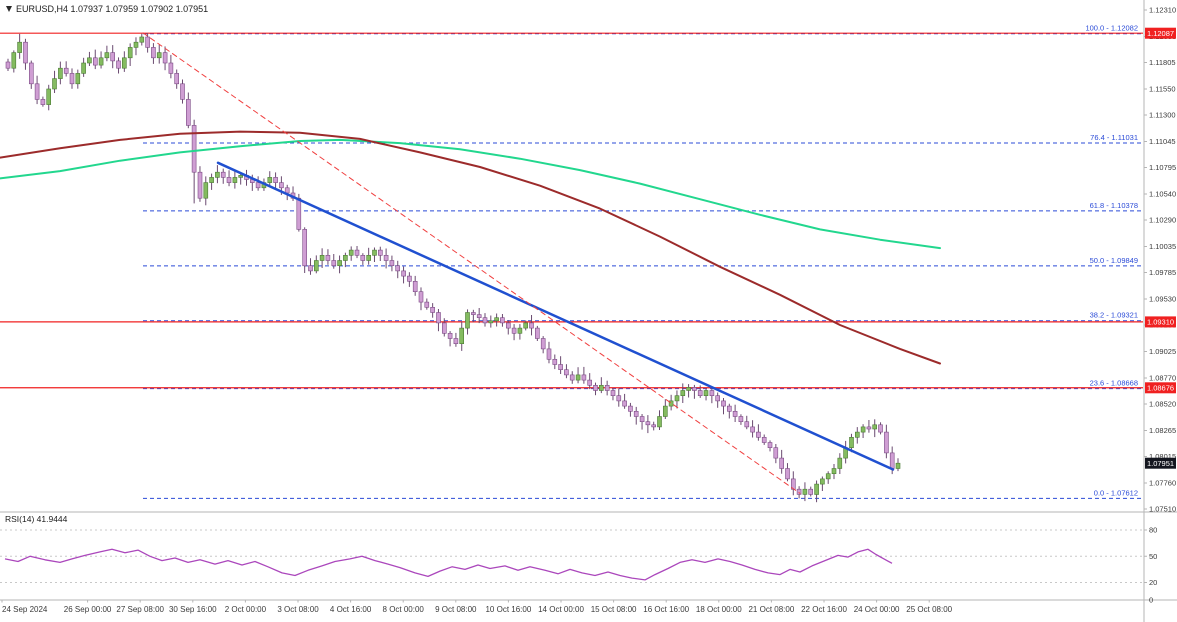 The image size is (1177, 622). I want to click on svg-text: 76.4 - 1.11031, so click(1114, 137).